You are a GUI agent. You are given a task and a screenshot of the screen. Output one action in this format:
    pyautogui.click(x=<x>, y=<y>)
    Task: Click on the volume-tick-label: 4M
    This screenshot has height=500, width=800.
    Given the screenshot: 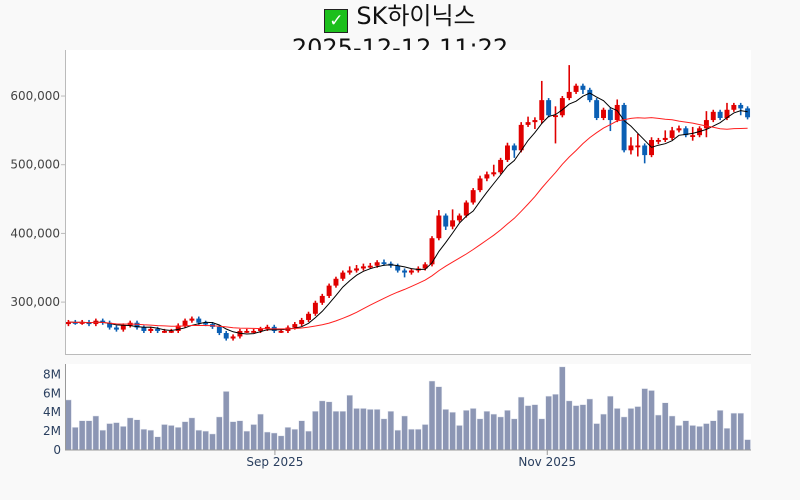 What is the action you would take?
    pyautogui.click(x=52, y=412)
    